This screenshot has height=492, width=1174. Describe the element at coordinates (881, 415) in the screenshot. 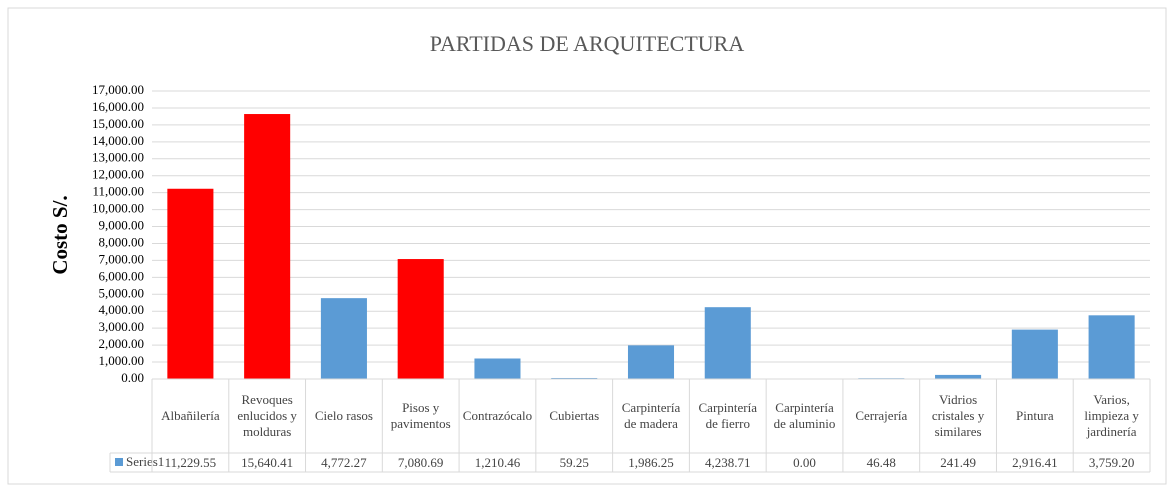

I see `x-category-label: Cerrajería` at that location.